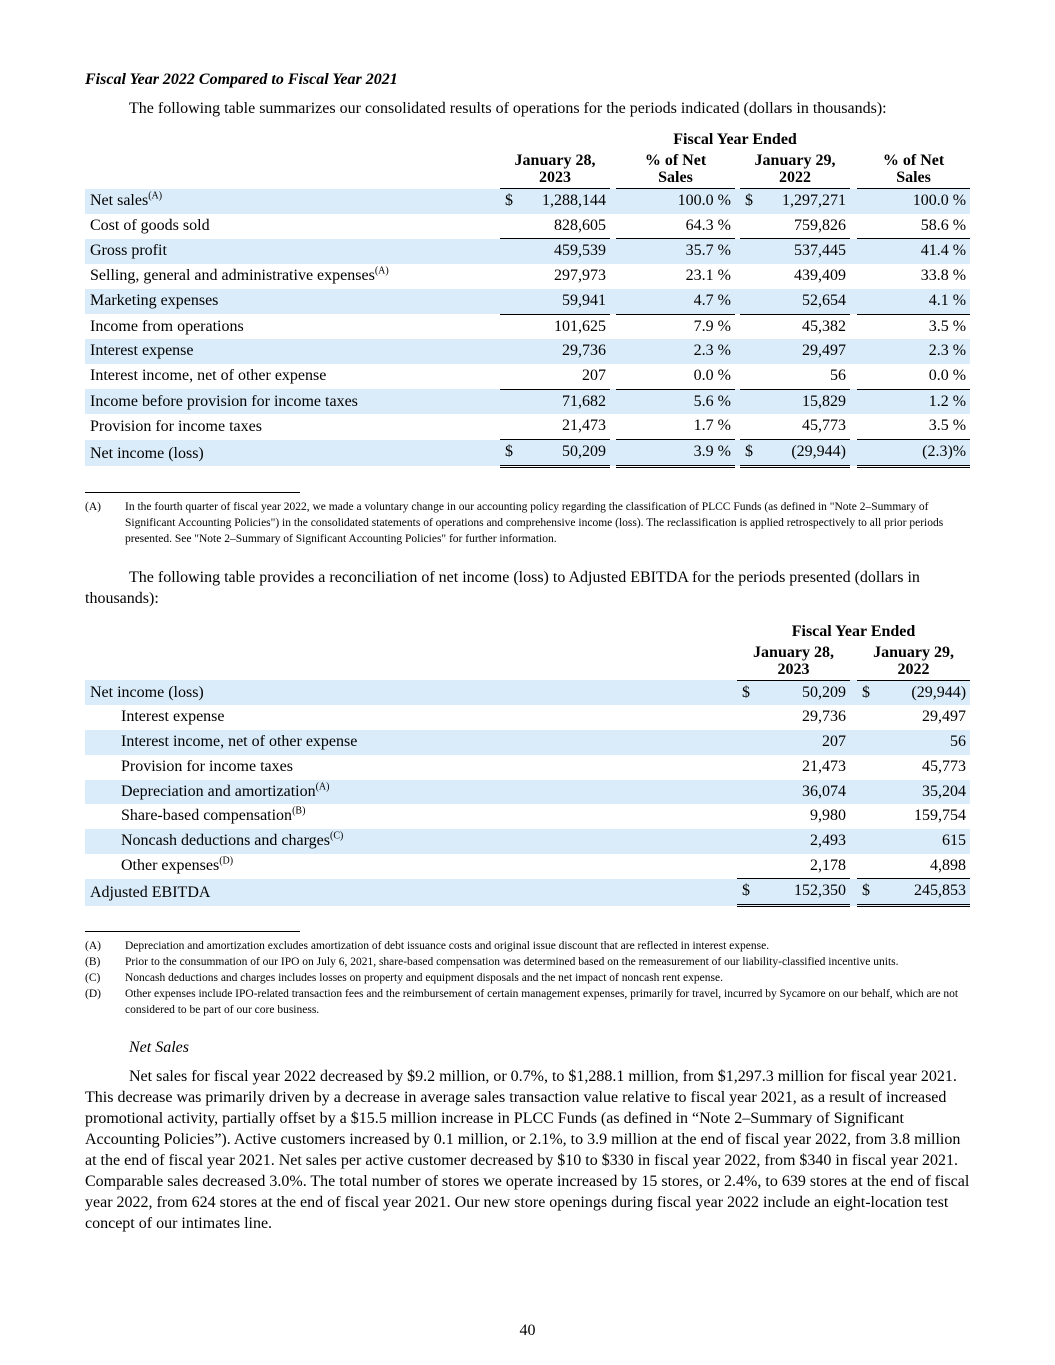  I want to click on value-cell: 101,625, so click(565, 326).